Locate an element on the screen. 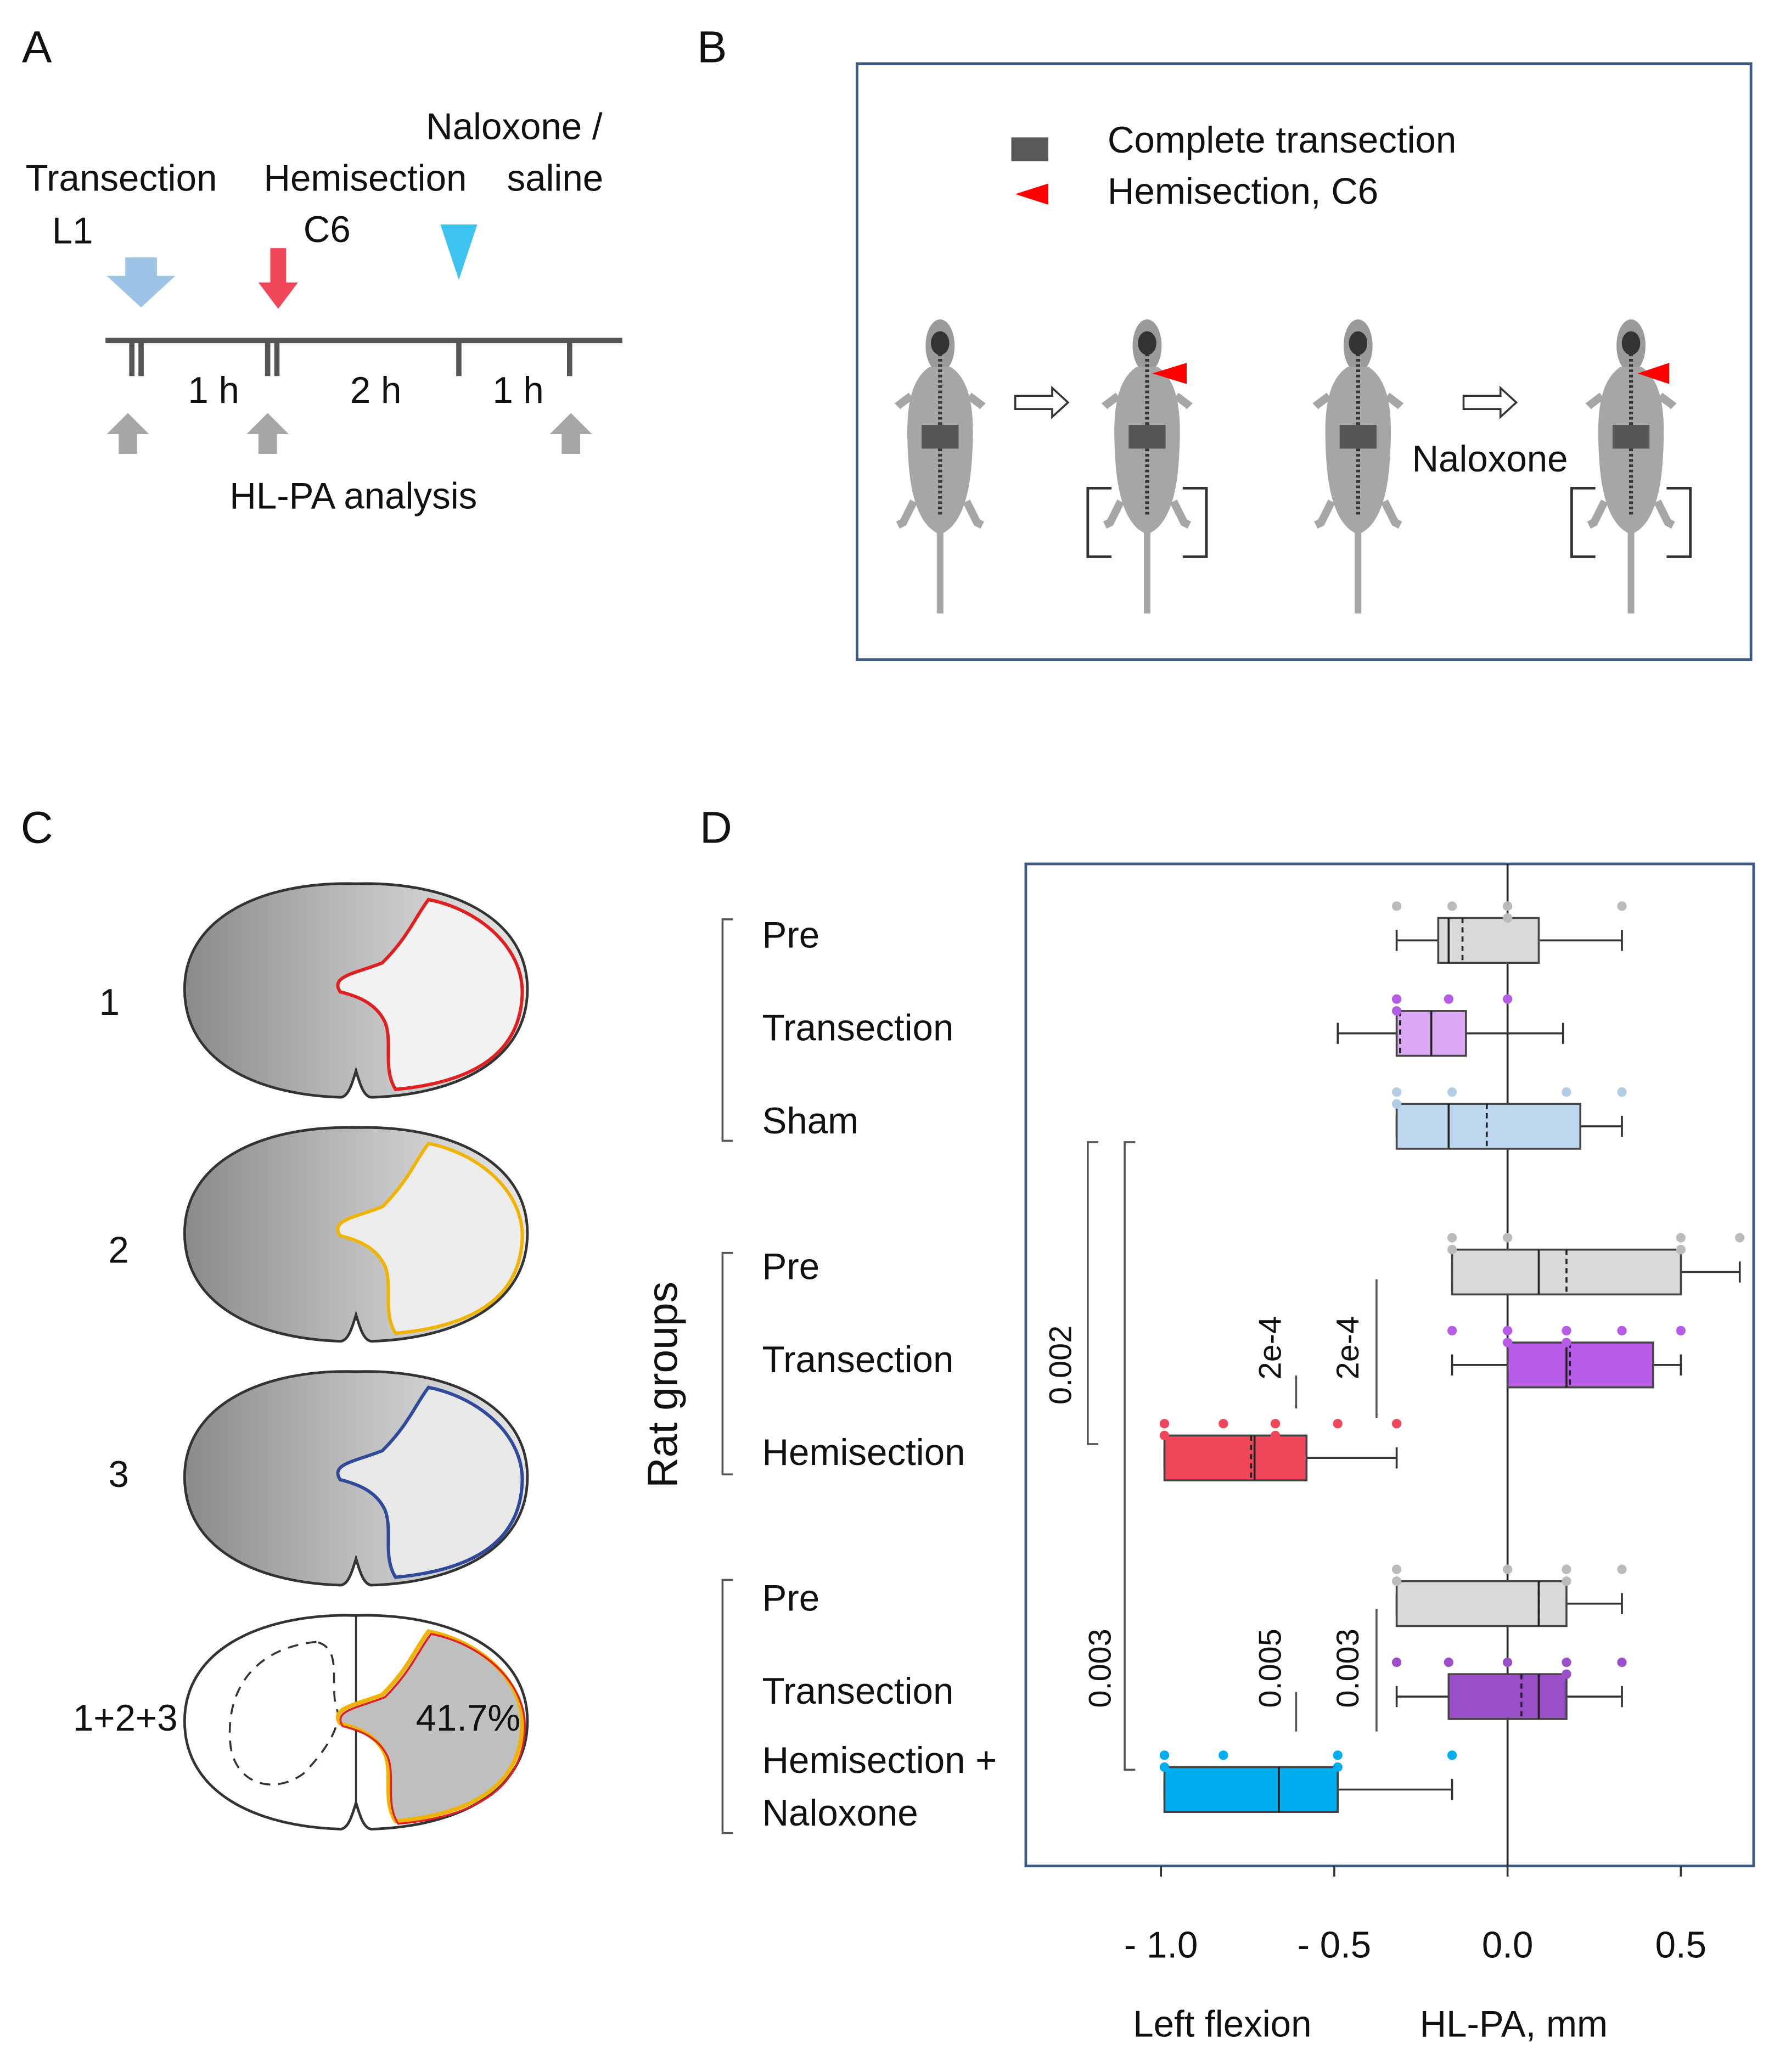 This screenshot has height=2072, width=1780. event-label: saline is located at coordinates (555, 178).